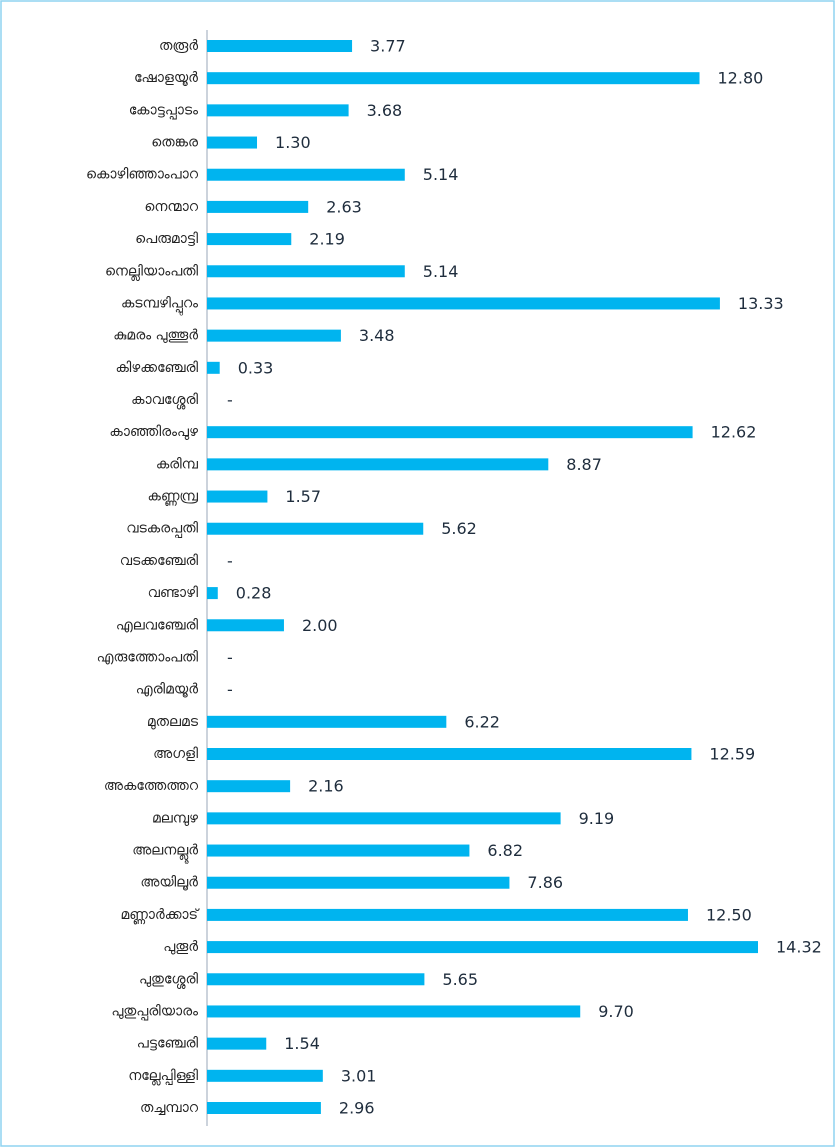 The image size is (835, 1147). What do you see at coordinates (163, 110) in the screenshot?
I see `y-tick-label: കോട്ടപ്പാടം` at bounding box center [163, 110].